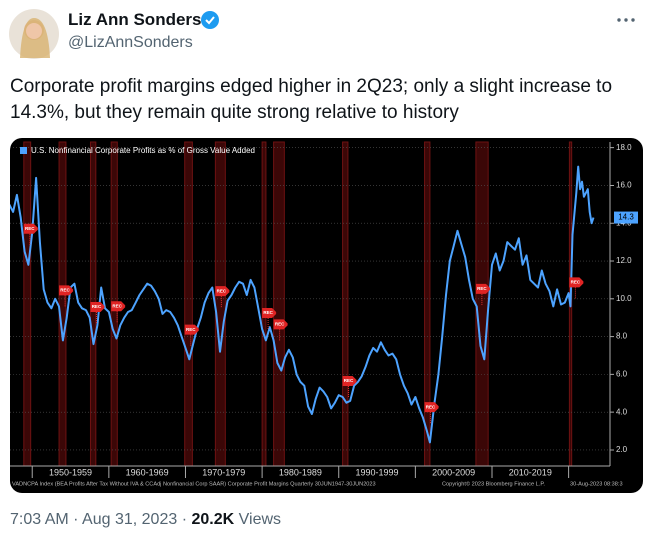  Describe the element at coordinates (70, 472) in the screenshot. I see `x-tick-label: 1950-1959` at that location.